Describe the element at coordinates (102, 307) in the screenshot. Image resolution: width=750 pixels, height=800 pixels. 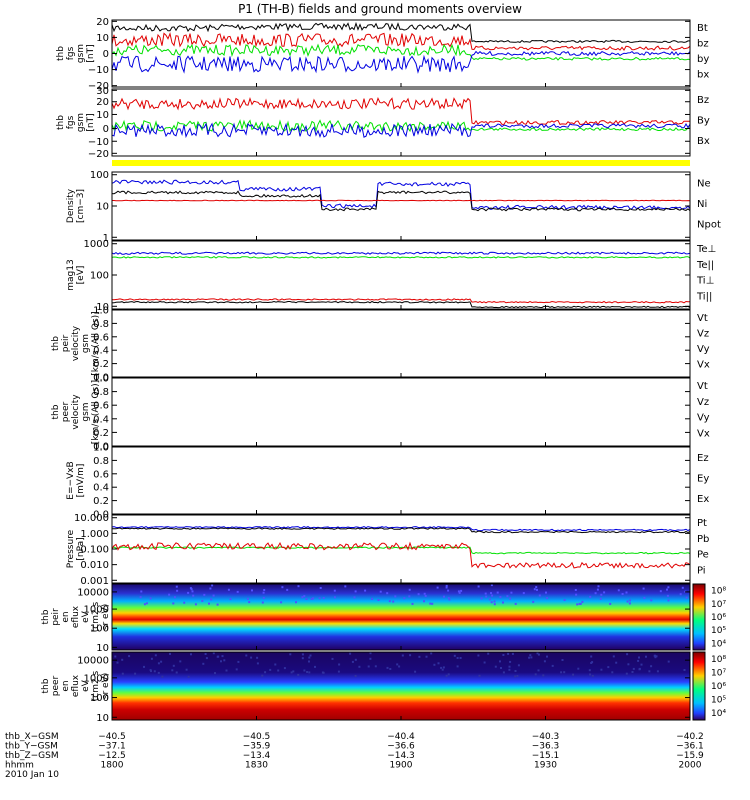
I see `y-tick-label: 10` at that location.